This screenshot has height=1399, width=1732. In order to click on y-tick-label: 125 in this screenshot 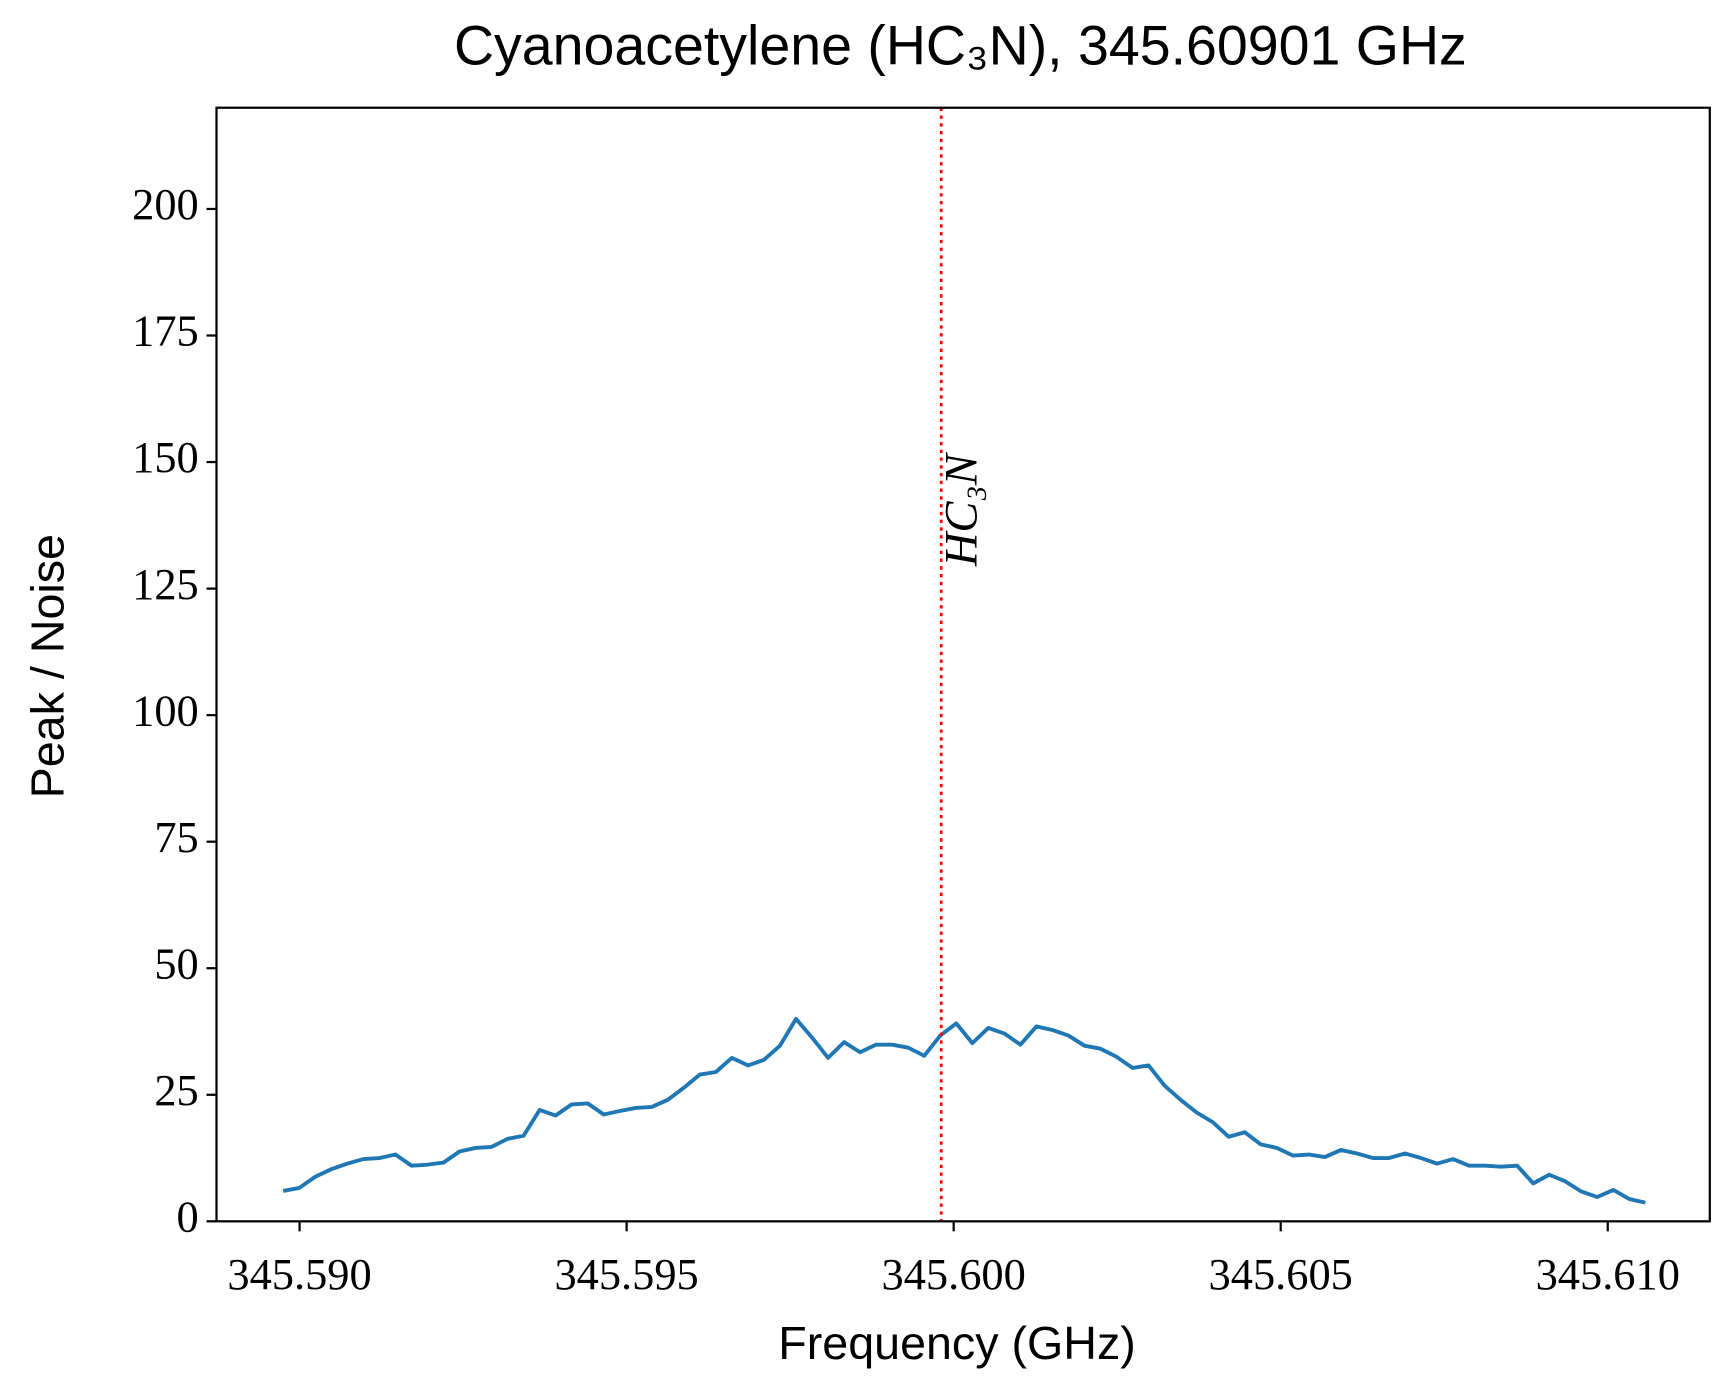, I will do `click(165, 584)`.